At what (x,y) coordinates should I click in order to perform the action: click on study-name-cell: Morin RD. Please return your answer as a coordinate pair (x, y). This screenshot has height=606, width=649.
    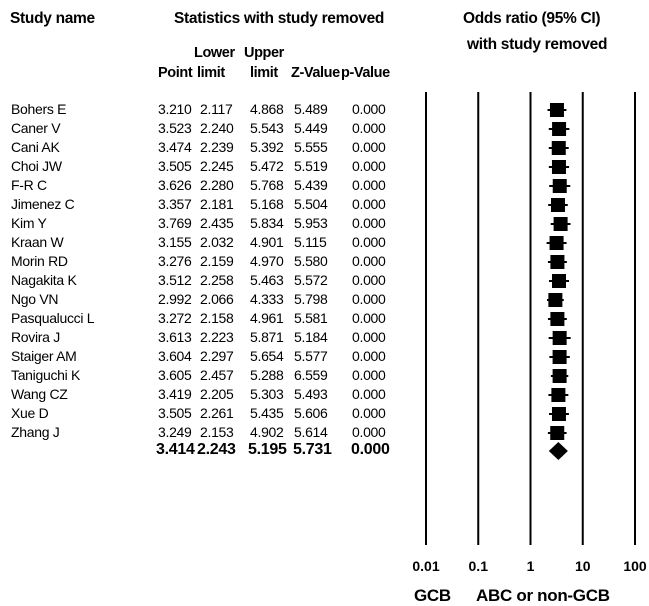
    Looking at the image, I should click on (39, 261).